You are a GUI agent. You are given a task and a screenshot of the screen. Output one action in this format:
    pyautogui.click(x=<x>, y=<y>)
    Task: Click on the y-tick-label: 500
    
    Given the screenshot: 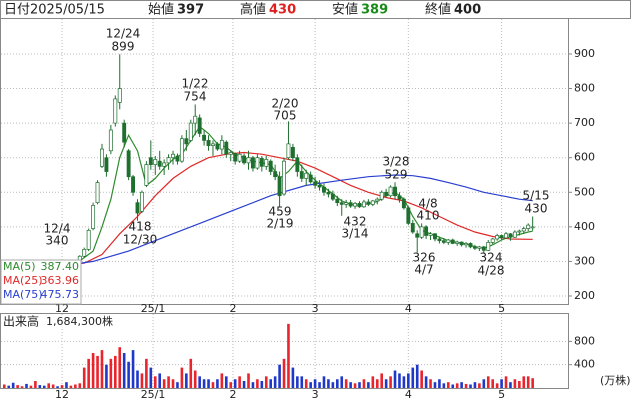 What is the action you would take?
    pyautogui.click(x=584, y=191)
    